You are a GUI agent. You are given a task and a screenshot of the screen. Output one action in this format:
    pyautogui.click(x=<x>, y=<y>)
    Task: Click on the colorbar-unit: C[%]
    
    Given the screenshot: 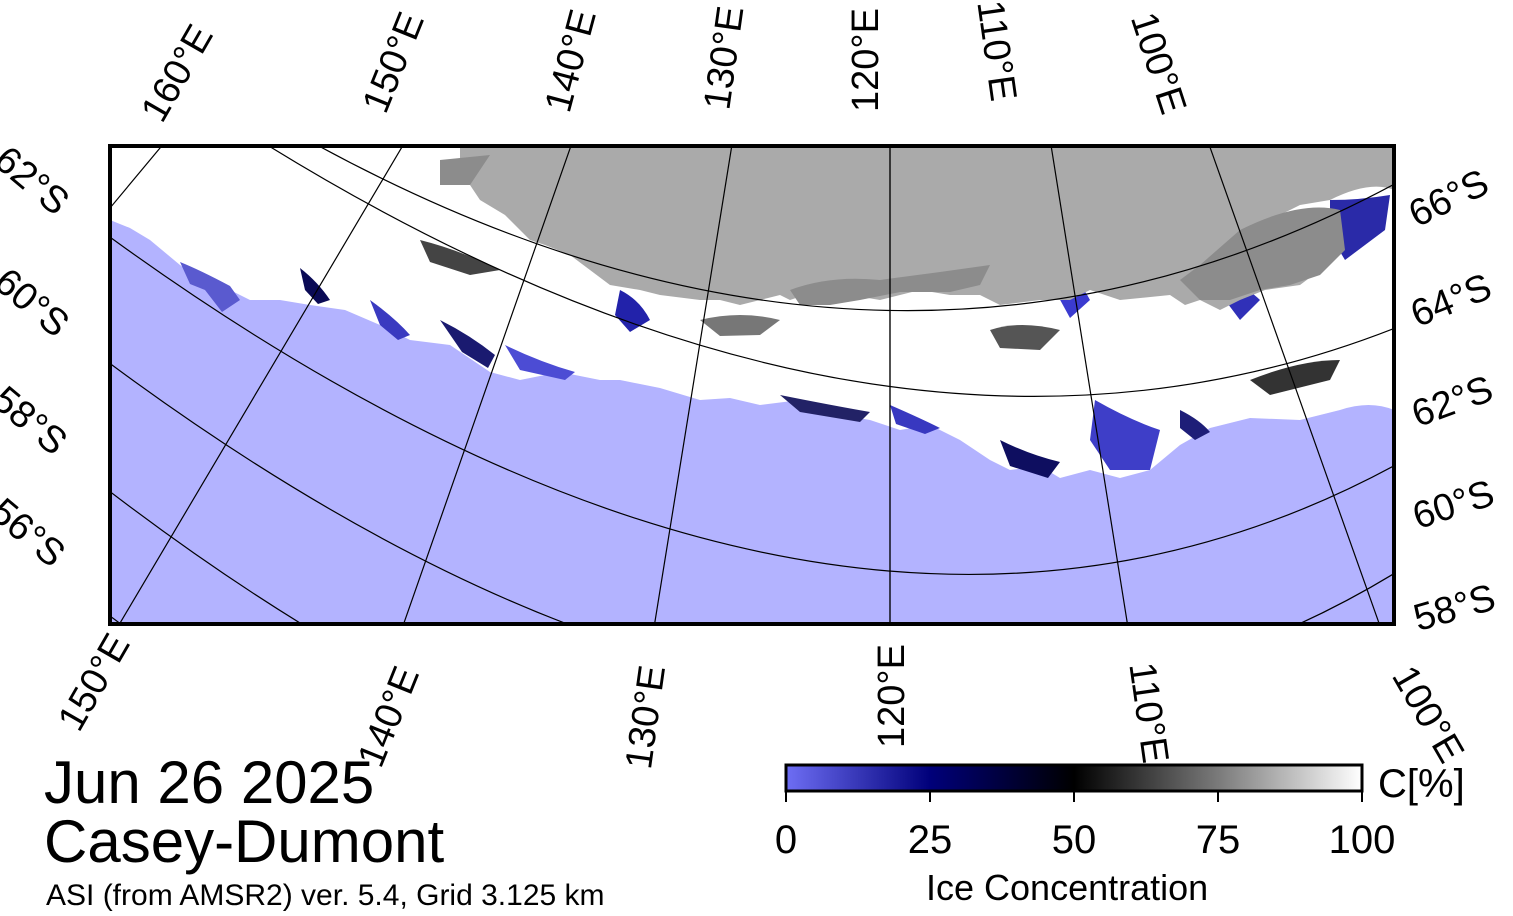 What is the action you would take?
    pyautogui.click(x=1421, y=784)
    